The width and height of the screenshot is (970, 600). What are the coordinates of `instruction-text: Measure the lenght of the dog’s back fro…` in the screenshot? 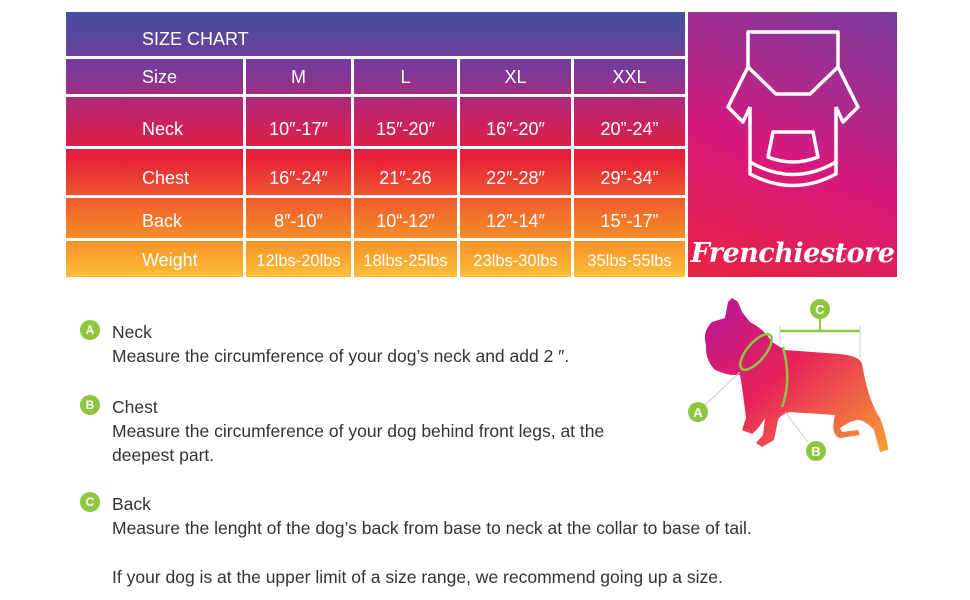 It's located at (432, 528).